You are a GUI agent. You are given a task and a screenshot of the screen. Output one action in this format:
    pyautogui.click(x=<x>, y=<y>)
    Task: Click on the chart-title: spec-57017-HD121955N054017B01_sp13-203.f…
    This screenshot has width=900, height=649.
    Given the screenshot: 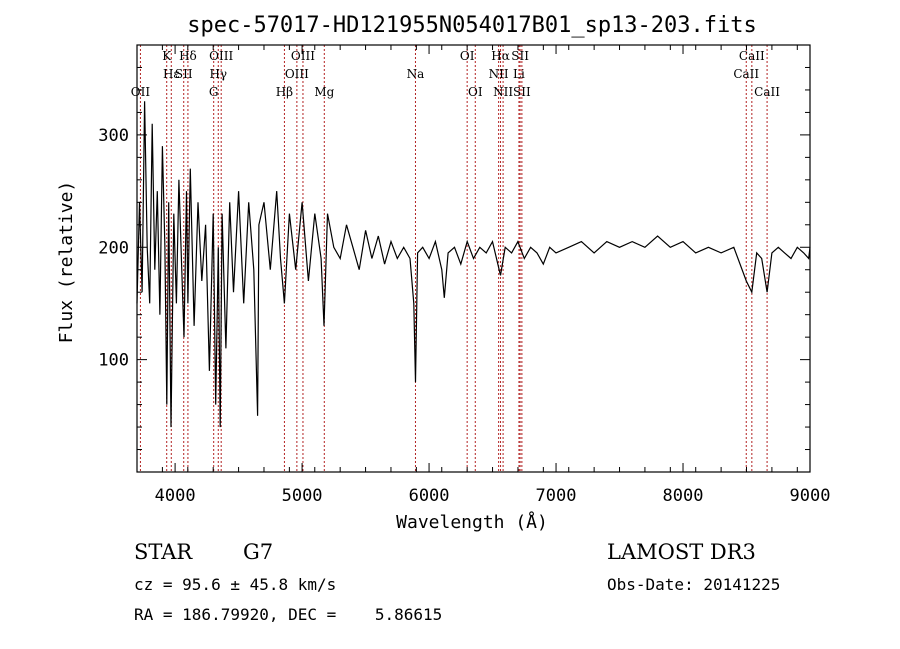 What is the action you would take?
    pyautogui.click(x=472, y=25)
    